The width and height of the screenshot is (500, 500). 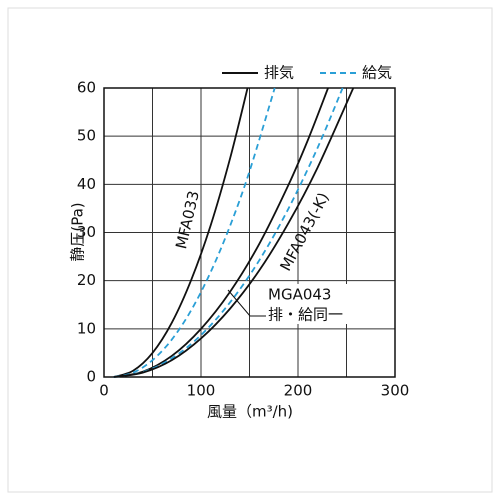 What do you see at coordinates (305, 315) in the screenshot?
I see `annotation: 排・給同一` at bounding box center [305, 315].